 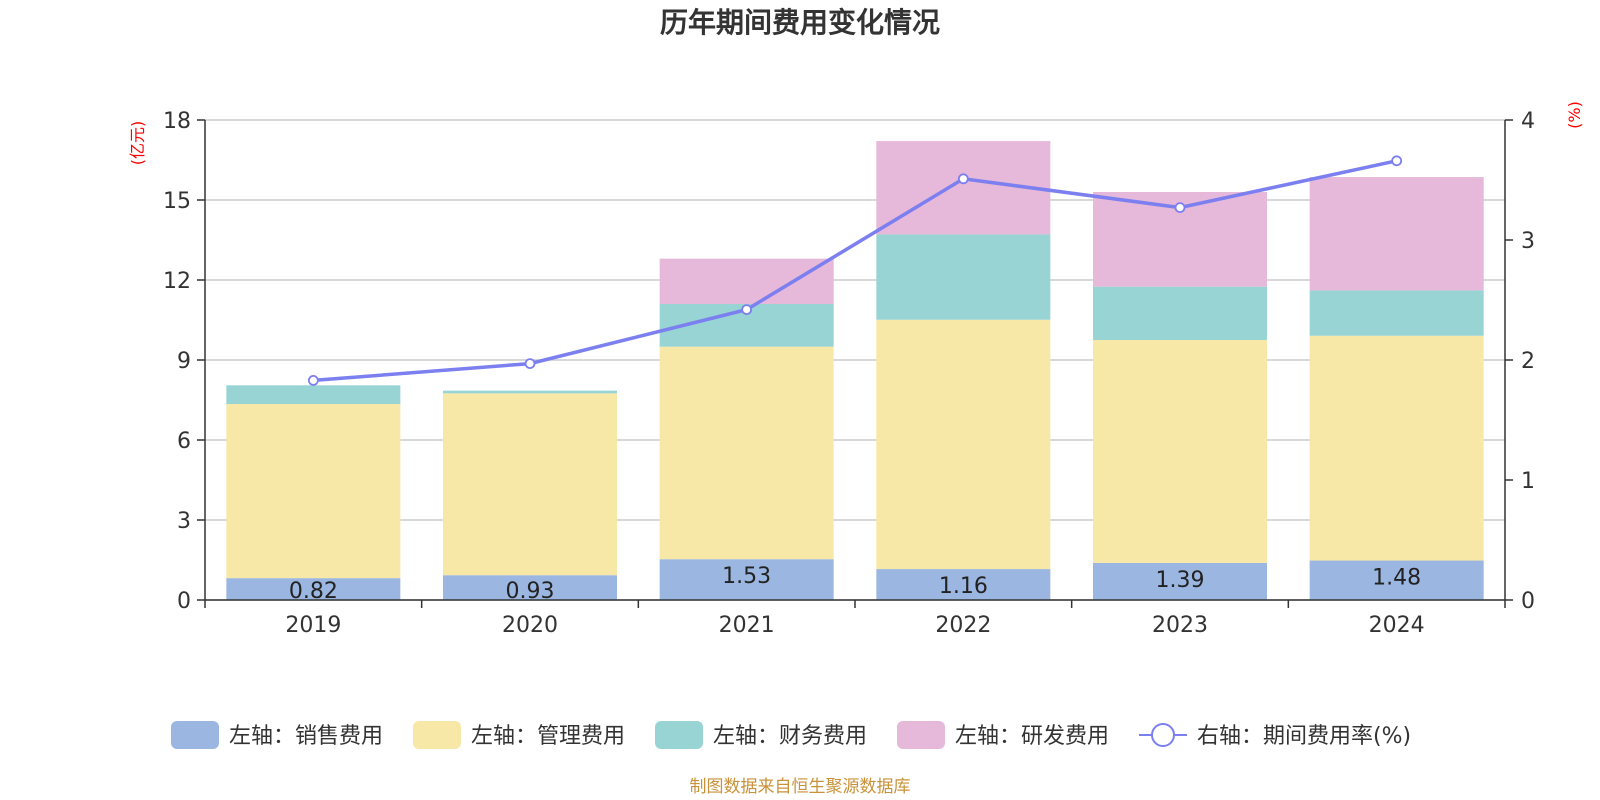 I want to click on legend-label: 左轴：财务费用, so click(x=790, y=736).